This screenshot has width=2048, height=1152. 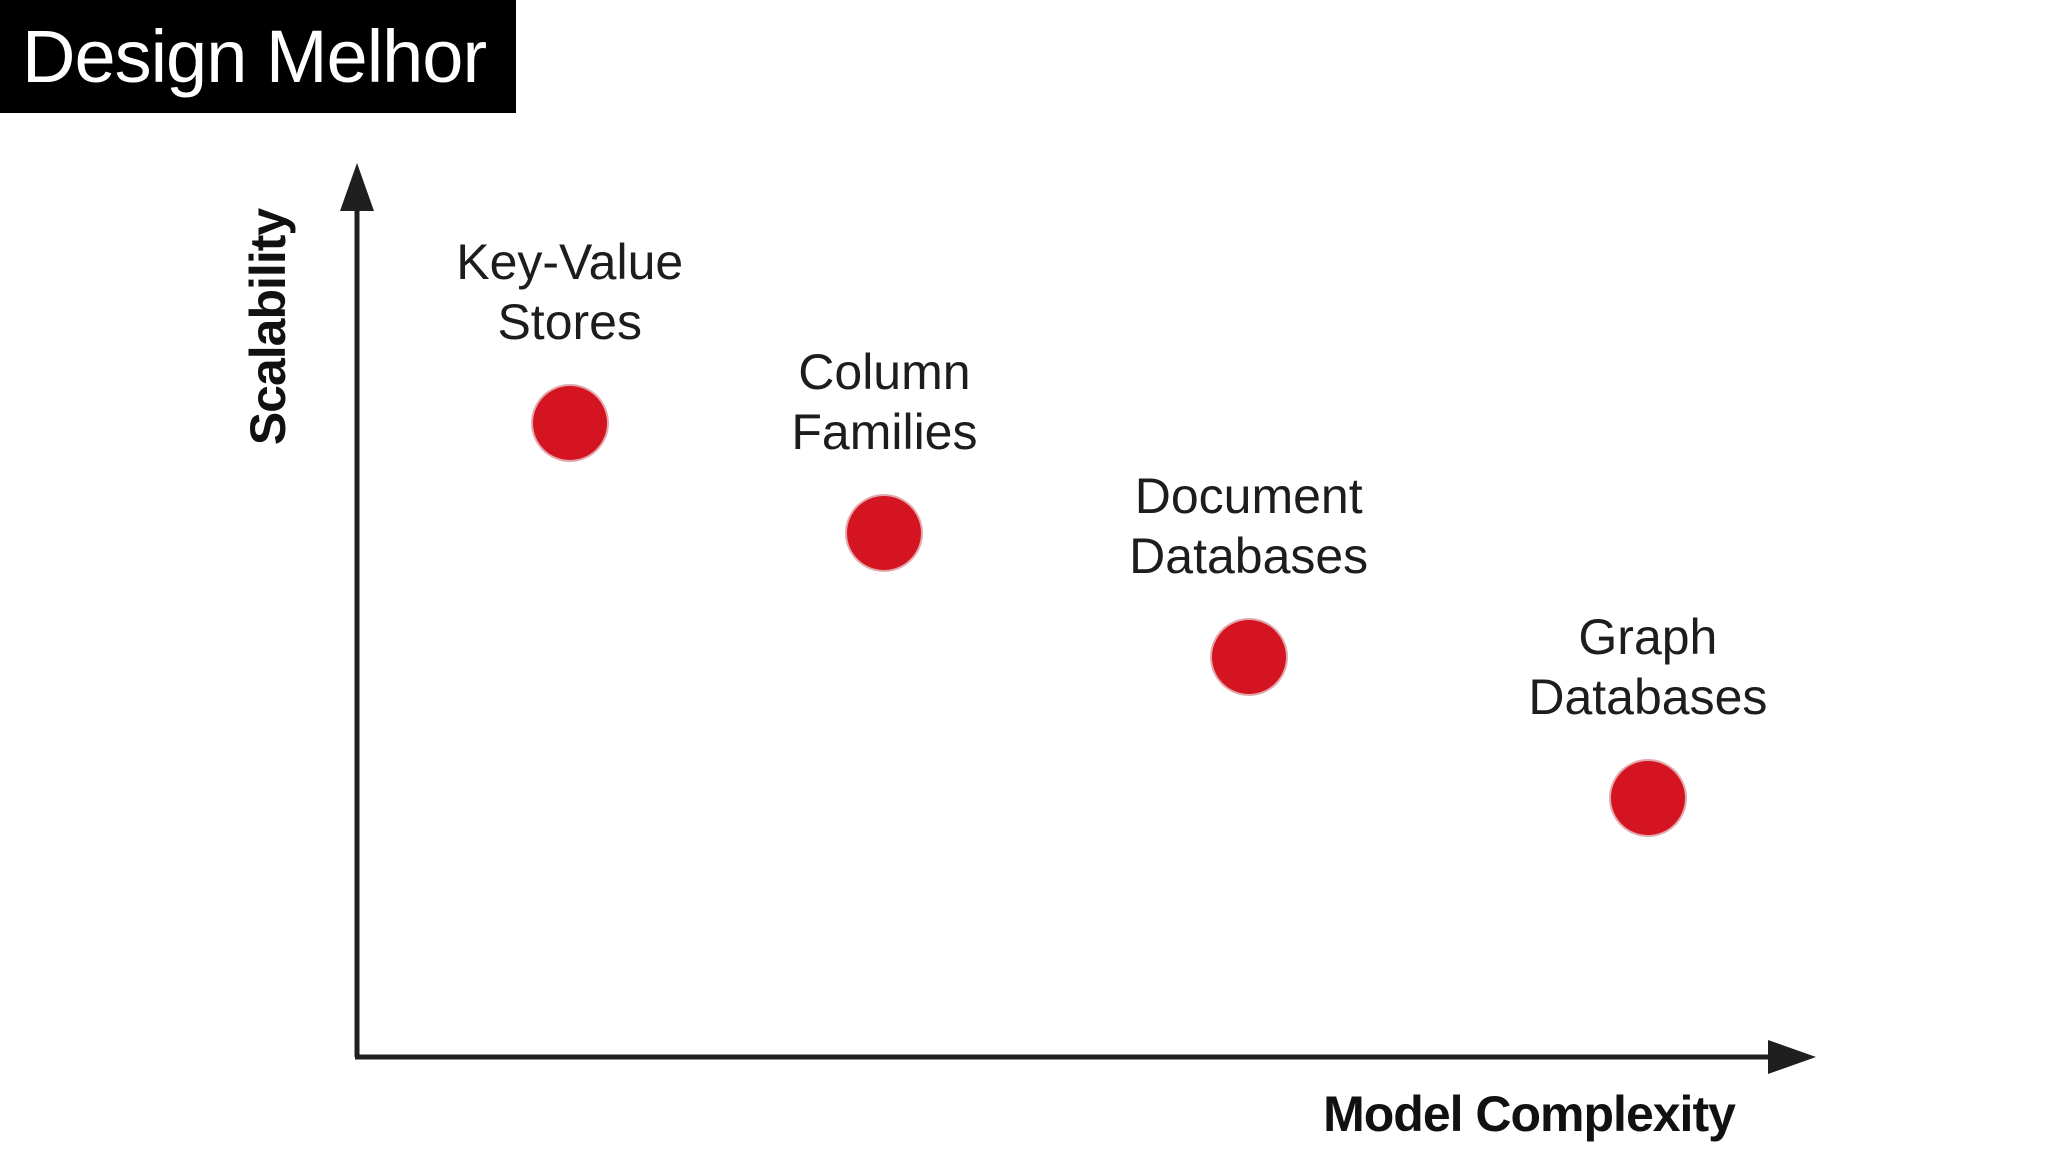 What do you see at coordinates (570, 261) in the screenshot?
I see `data-point-label-line: Key-Value` at bounding box center [570, 261].